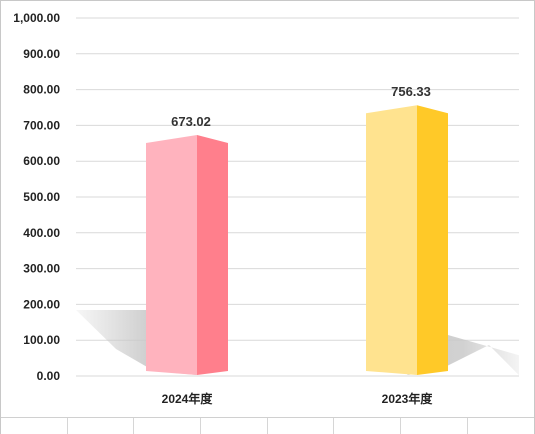  Describe the element at coordinates (41, 233) in the screenshot. I see `y-tick-label: 400.00` at that location.